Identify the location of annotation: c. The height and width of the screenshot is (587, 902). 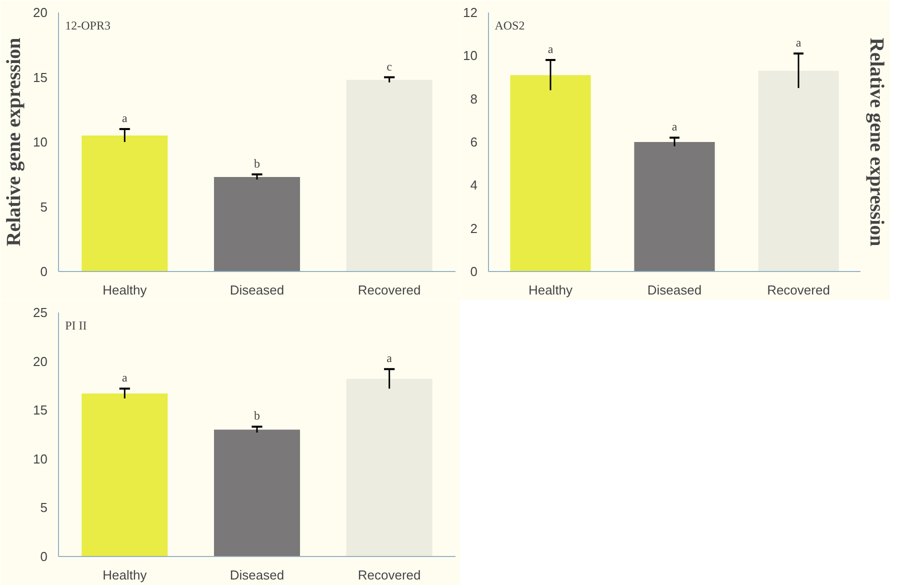
(389, 66).